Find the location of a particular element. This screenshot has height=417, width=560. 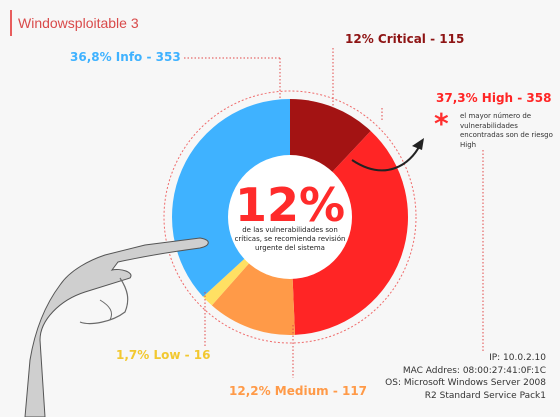

host-os-edition: R2 Standard Service Pack1 is located at coordinates (485, 395).